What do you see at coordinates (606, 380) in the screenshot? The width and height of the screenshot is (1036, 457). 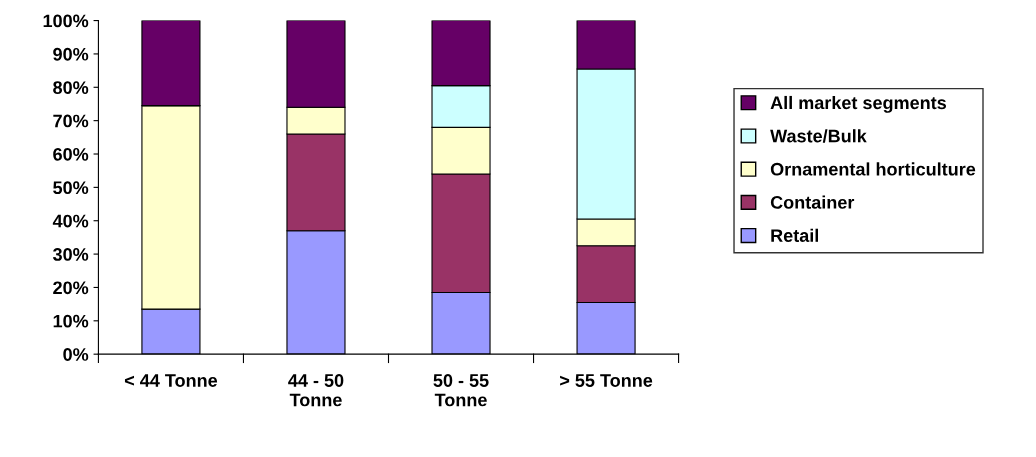 I see `x-tick-label: > 55 Tonne` at bounding box center [606, 380].